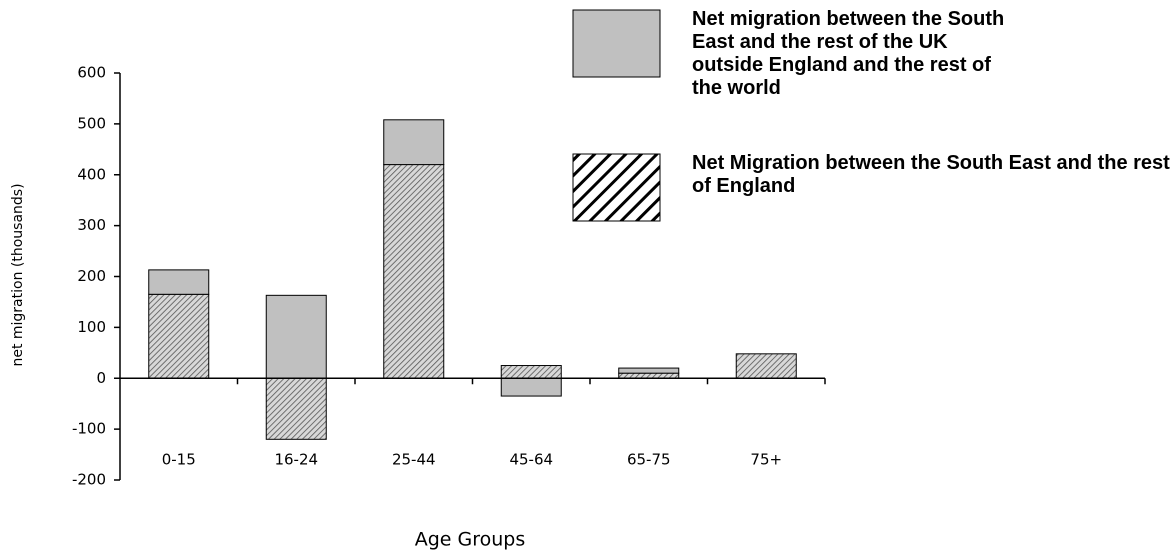 This screenshot has height=554, width=1175. What do you see at coordinates (91, 174) in the screenshot?
I see `y-tick-label: 400` at bounding box center [91, 174].